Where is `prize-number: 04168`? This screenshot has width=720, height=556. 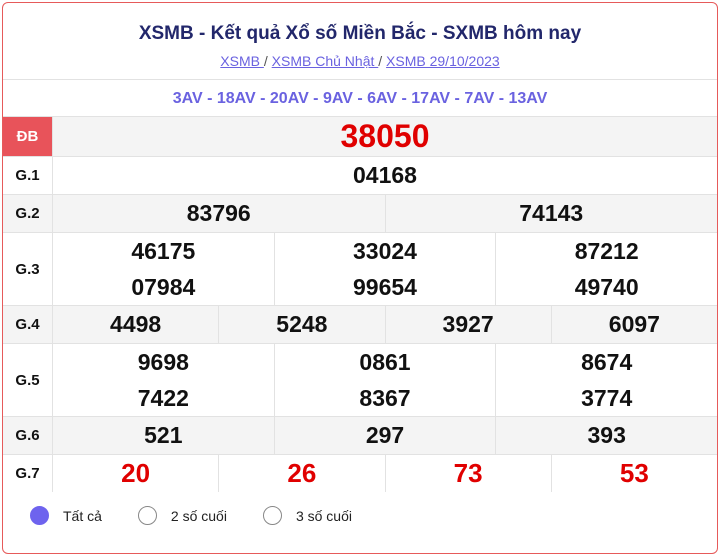
prize-number: 04168 is located at coordinates (385, 175).